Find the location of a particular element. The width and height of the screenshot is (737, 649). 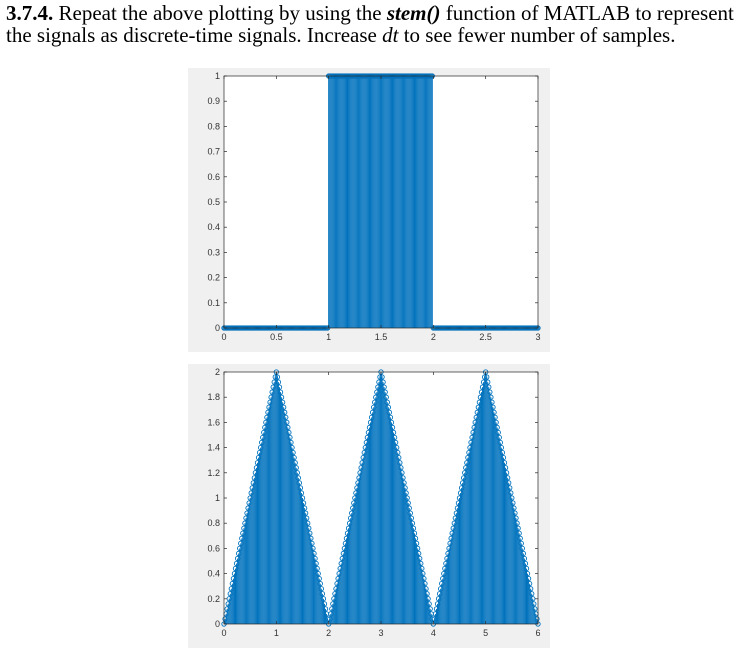

x-tick-label: 1 is located at coordinates (328, 337).